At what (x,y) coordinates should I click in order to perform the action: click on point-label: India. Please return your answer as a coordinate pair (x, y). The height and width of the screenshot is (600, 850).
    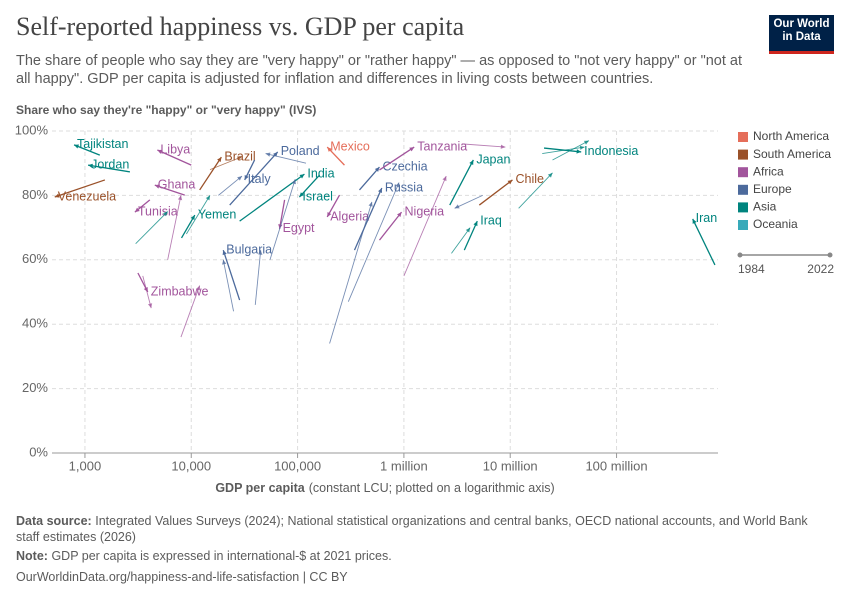
    Looking at the image, I should click on (320, 173).